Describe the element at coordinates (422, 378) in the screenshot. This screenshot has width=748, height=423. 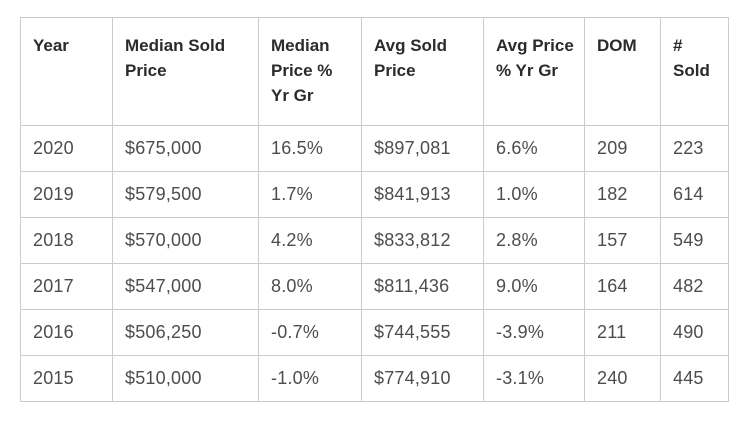
I see `cell-avg-sold-price: $774,910` at that location.